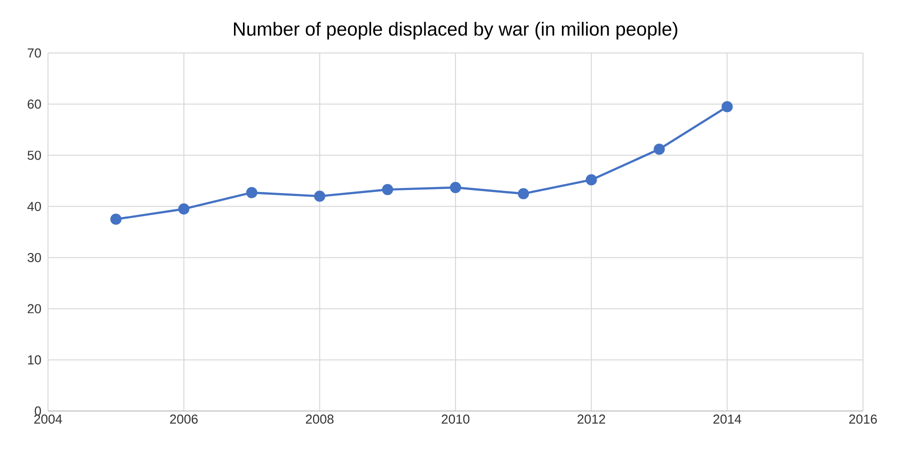  I want to click on y-tick-label: 70, so click(34, 53).